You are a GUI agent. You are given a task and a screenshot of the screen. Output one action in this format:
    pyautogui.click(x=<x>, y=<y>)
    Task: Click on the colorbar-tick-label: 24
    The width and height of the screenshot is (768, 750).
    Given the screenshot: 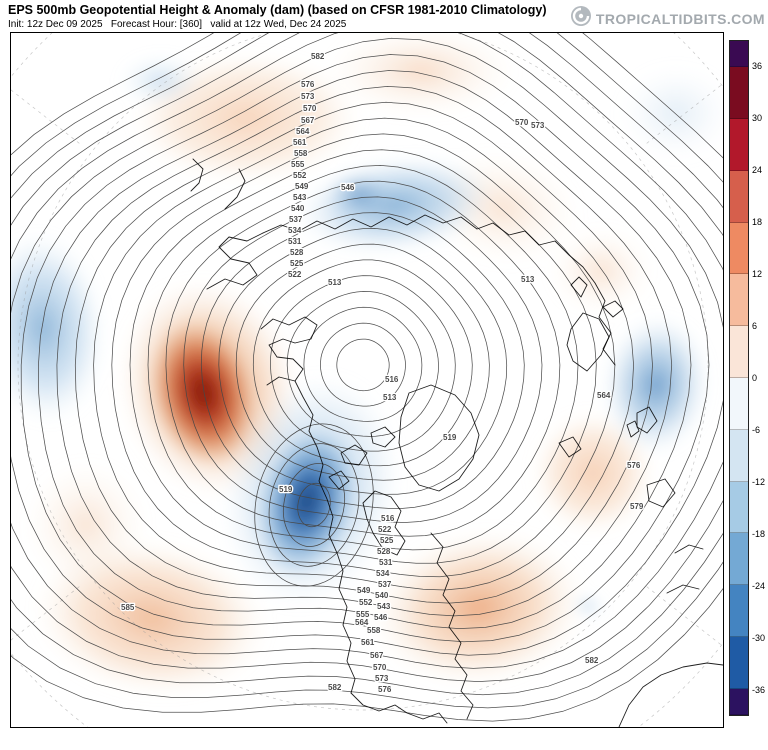 What is the action you would take?
    pyautogui.click(x=757, y=170)
    